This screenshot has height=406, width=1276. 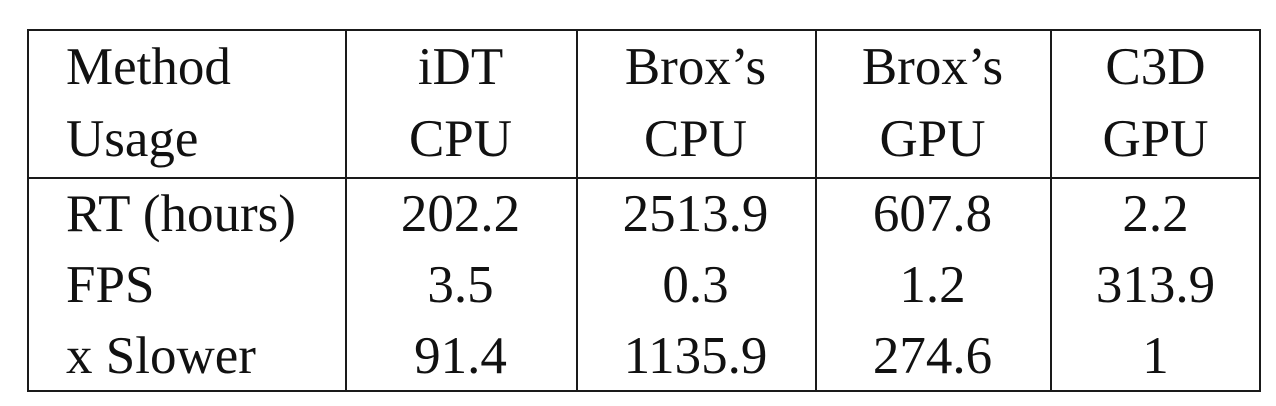 What do you see at coordinates (460, 285) in the screenshot?
I see `table-cell: 3.5` at bounding box center [460, 285].